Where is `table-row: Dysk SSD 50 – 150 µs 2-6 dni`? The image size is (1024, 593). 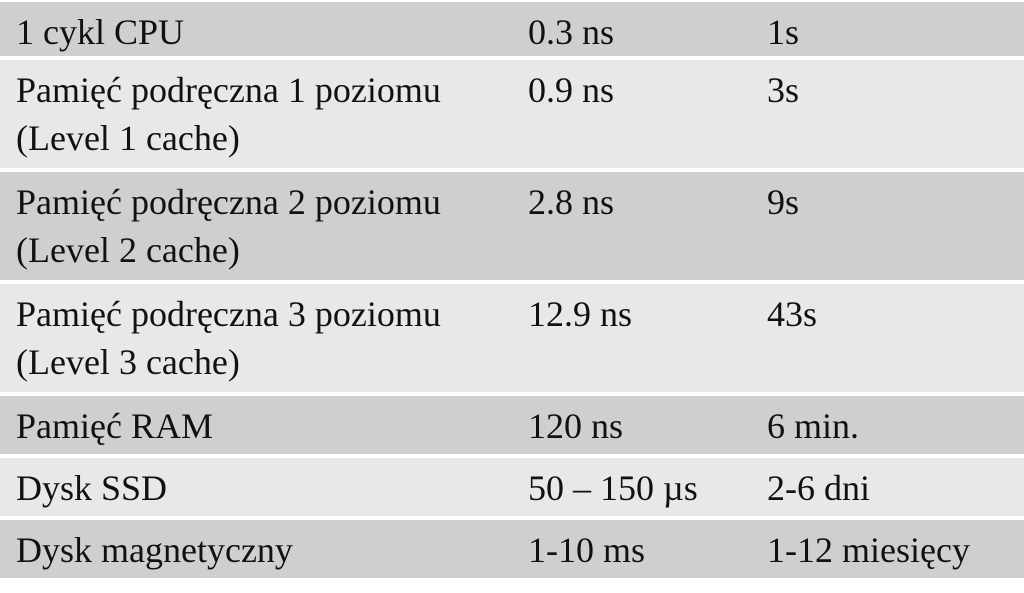
table-row: Dysk SSD 50 – 150 µs 2-6 dni is located at coordinates (512, 487).